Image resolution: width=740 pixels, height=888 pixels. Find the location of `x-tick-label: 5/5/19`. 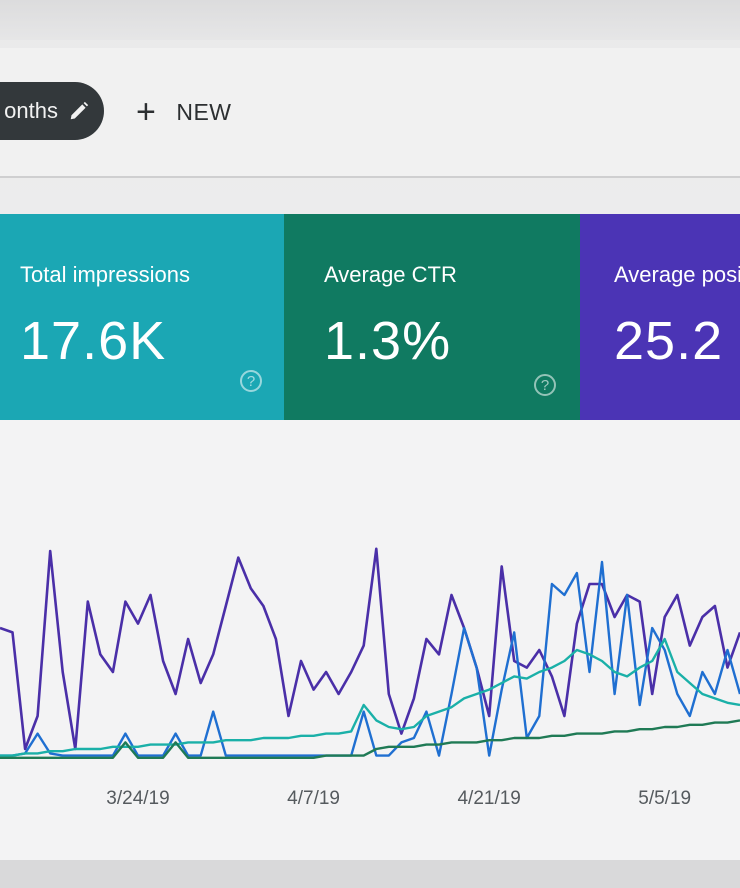

x-tick-label: 5/5/19 is located at coordinates (664, 798).